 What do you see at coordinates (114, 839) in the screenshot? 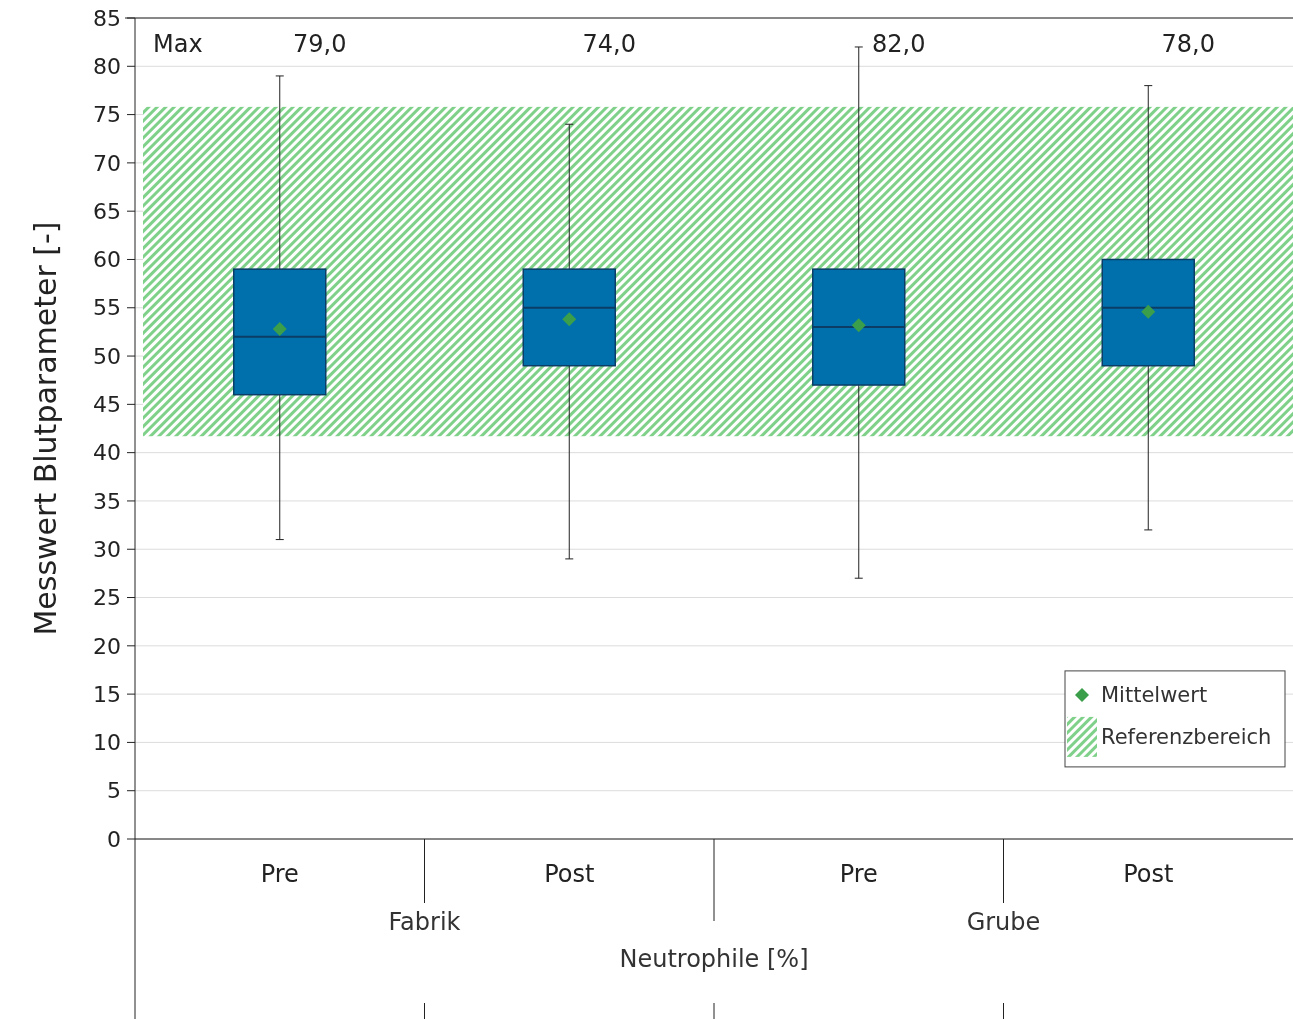
I see `y-tick-label: 0` at bounding box center [114, 839].